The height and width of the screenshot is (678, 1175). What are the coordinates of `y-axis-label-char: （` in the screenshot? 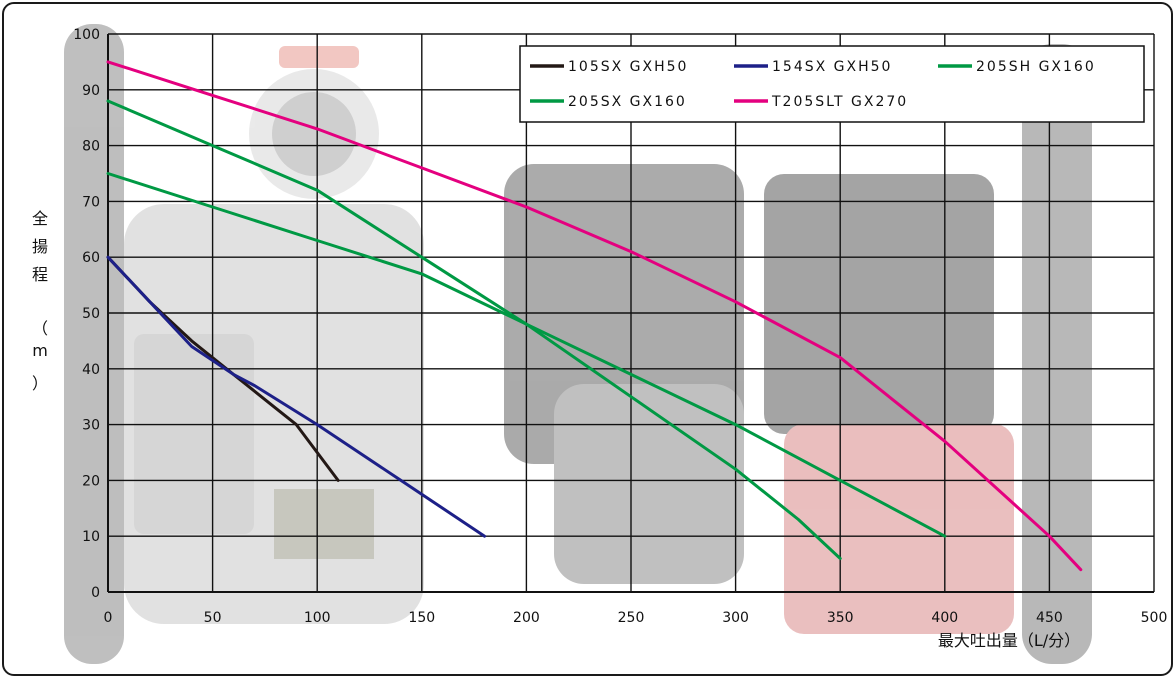 It's located at (40, 328).